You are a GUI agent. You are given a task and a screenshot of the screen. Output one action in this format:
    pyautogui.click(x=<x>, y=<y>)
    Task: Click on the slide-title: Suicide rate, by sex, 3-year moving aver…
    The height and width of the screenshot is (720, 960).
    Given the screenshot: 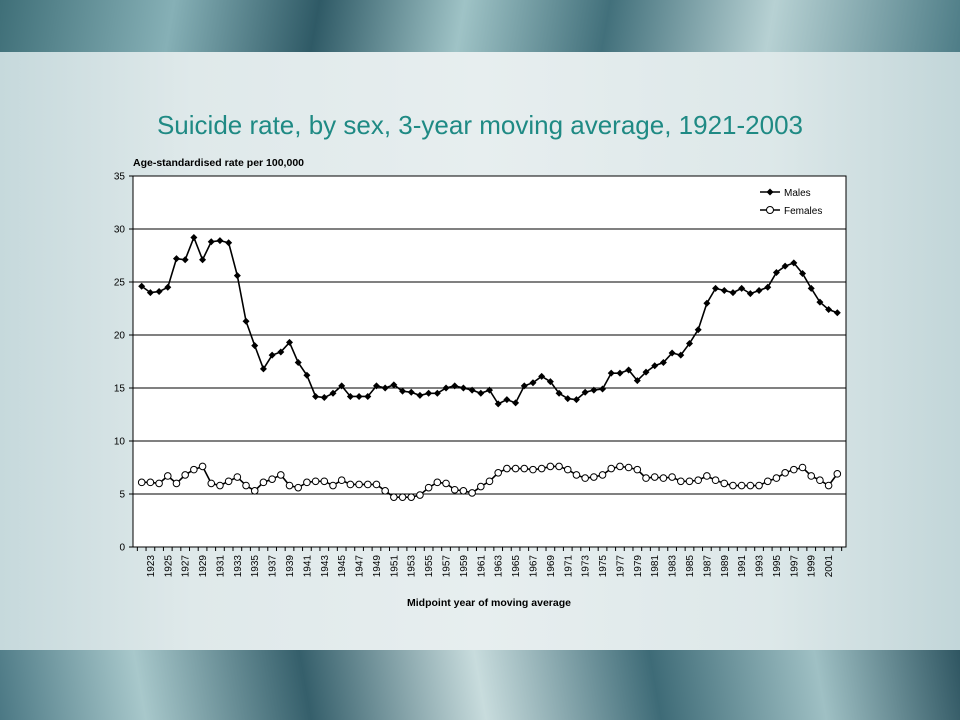 What is the action you would take?
    pyautogui.click(x=480, y=125)
    